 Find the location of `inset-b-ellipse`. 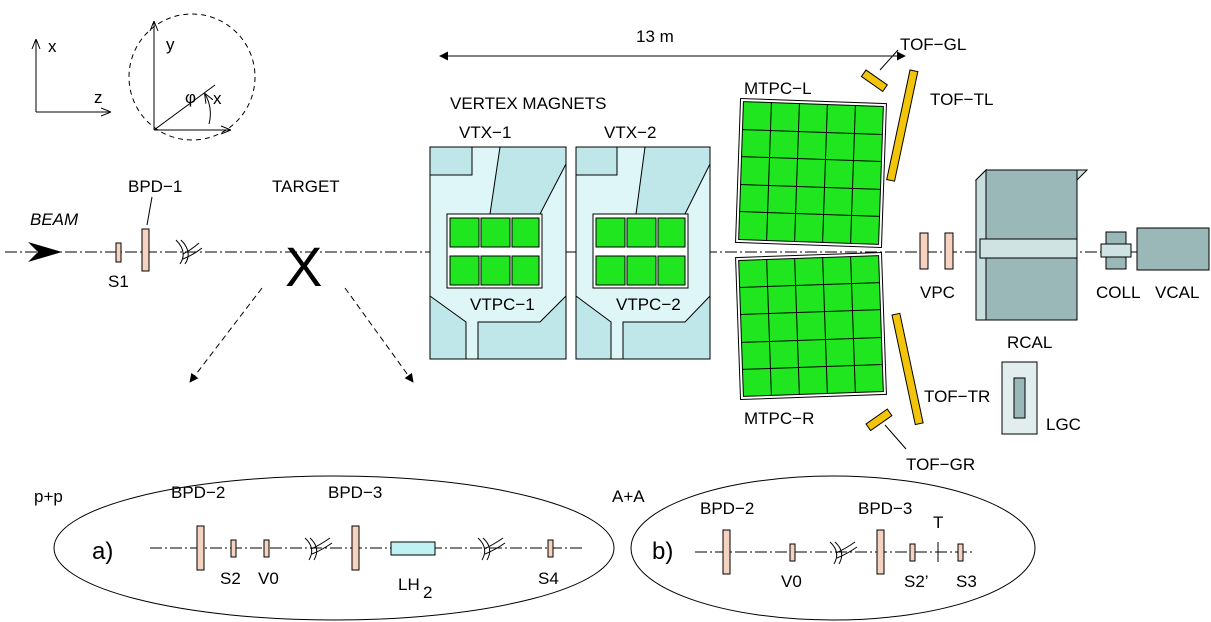

inset-b-ellipse is located at coordinates (833, 548).